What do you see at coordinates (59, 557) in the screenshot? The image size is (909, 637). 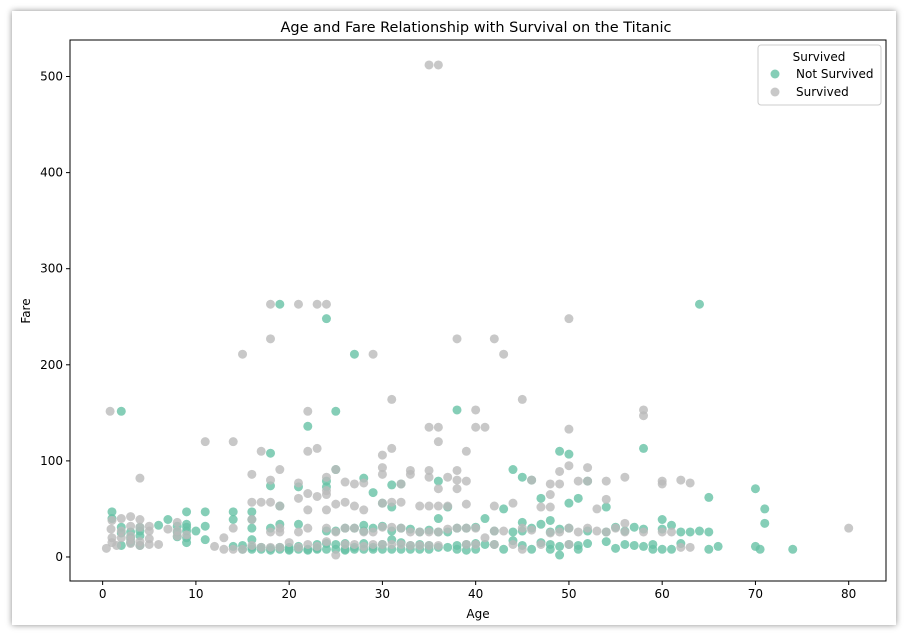 I see `y-tick-label: 0` at bounding box center [59, 557].